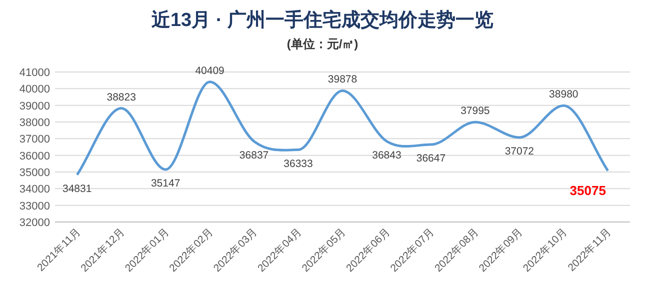  What do you see at coordinates (322, 44) in the screenshot?
I see `chart-subtitle: (单位：元/㎡)` at bounding box center [322, 44].